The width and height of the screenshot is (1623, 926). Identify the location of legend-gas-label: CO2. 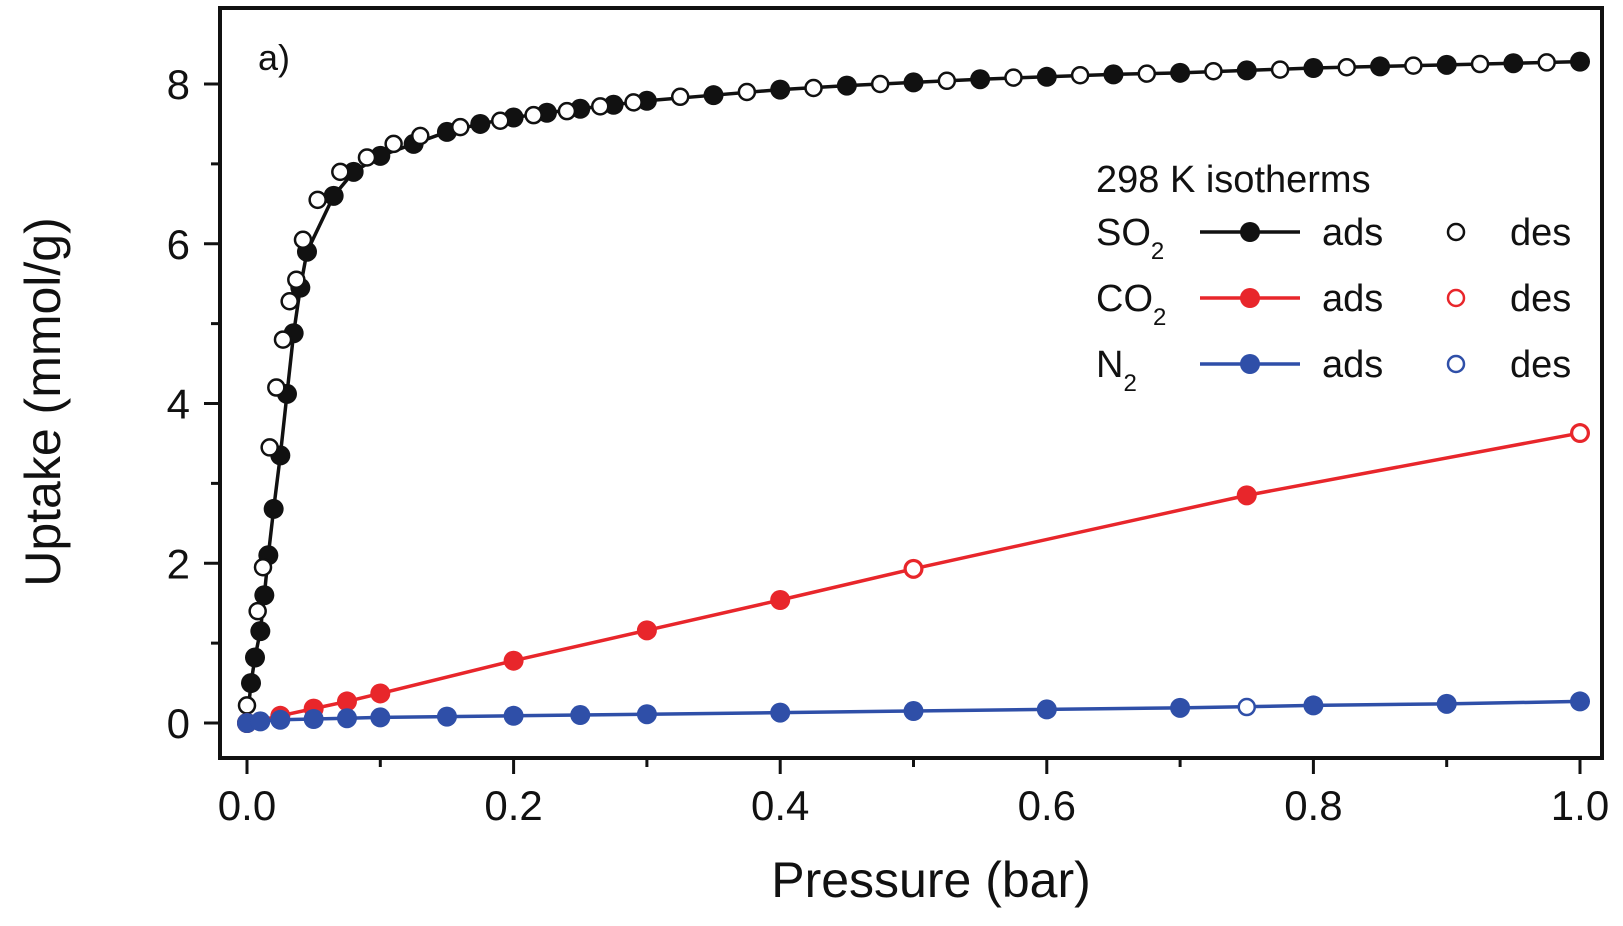
(1131, 304).